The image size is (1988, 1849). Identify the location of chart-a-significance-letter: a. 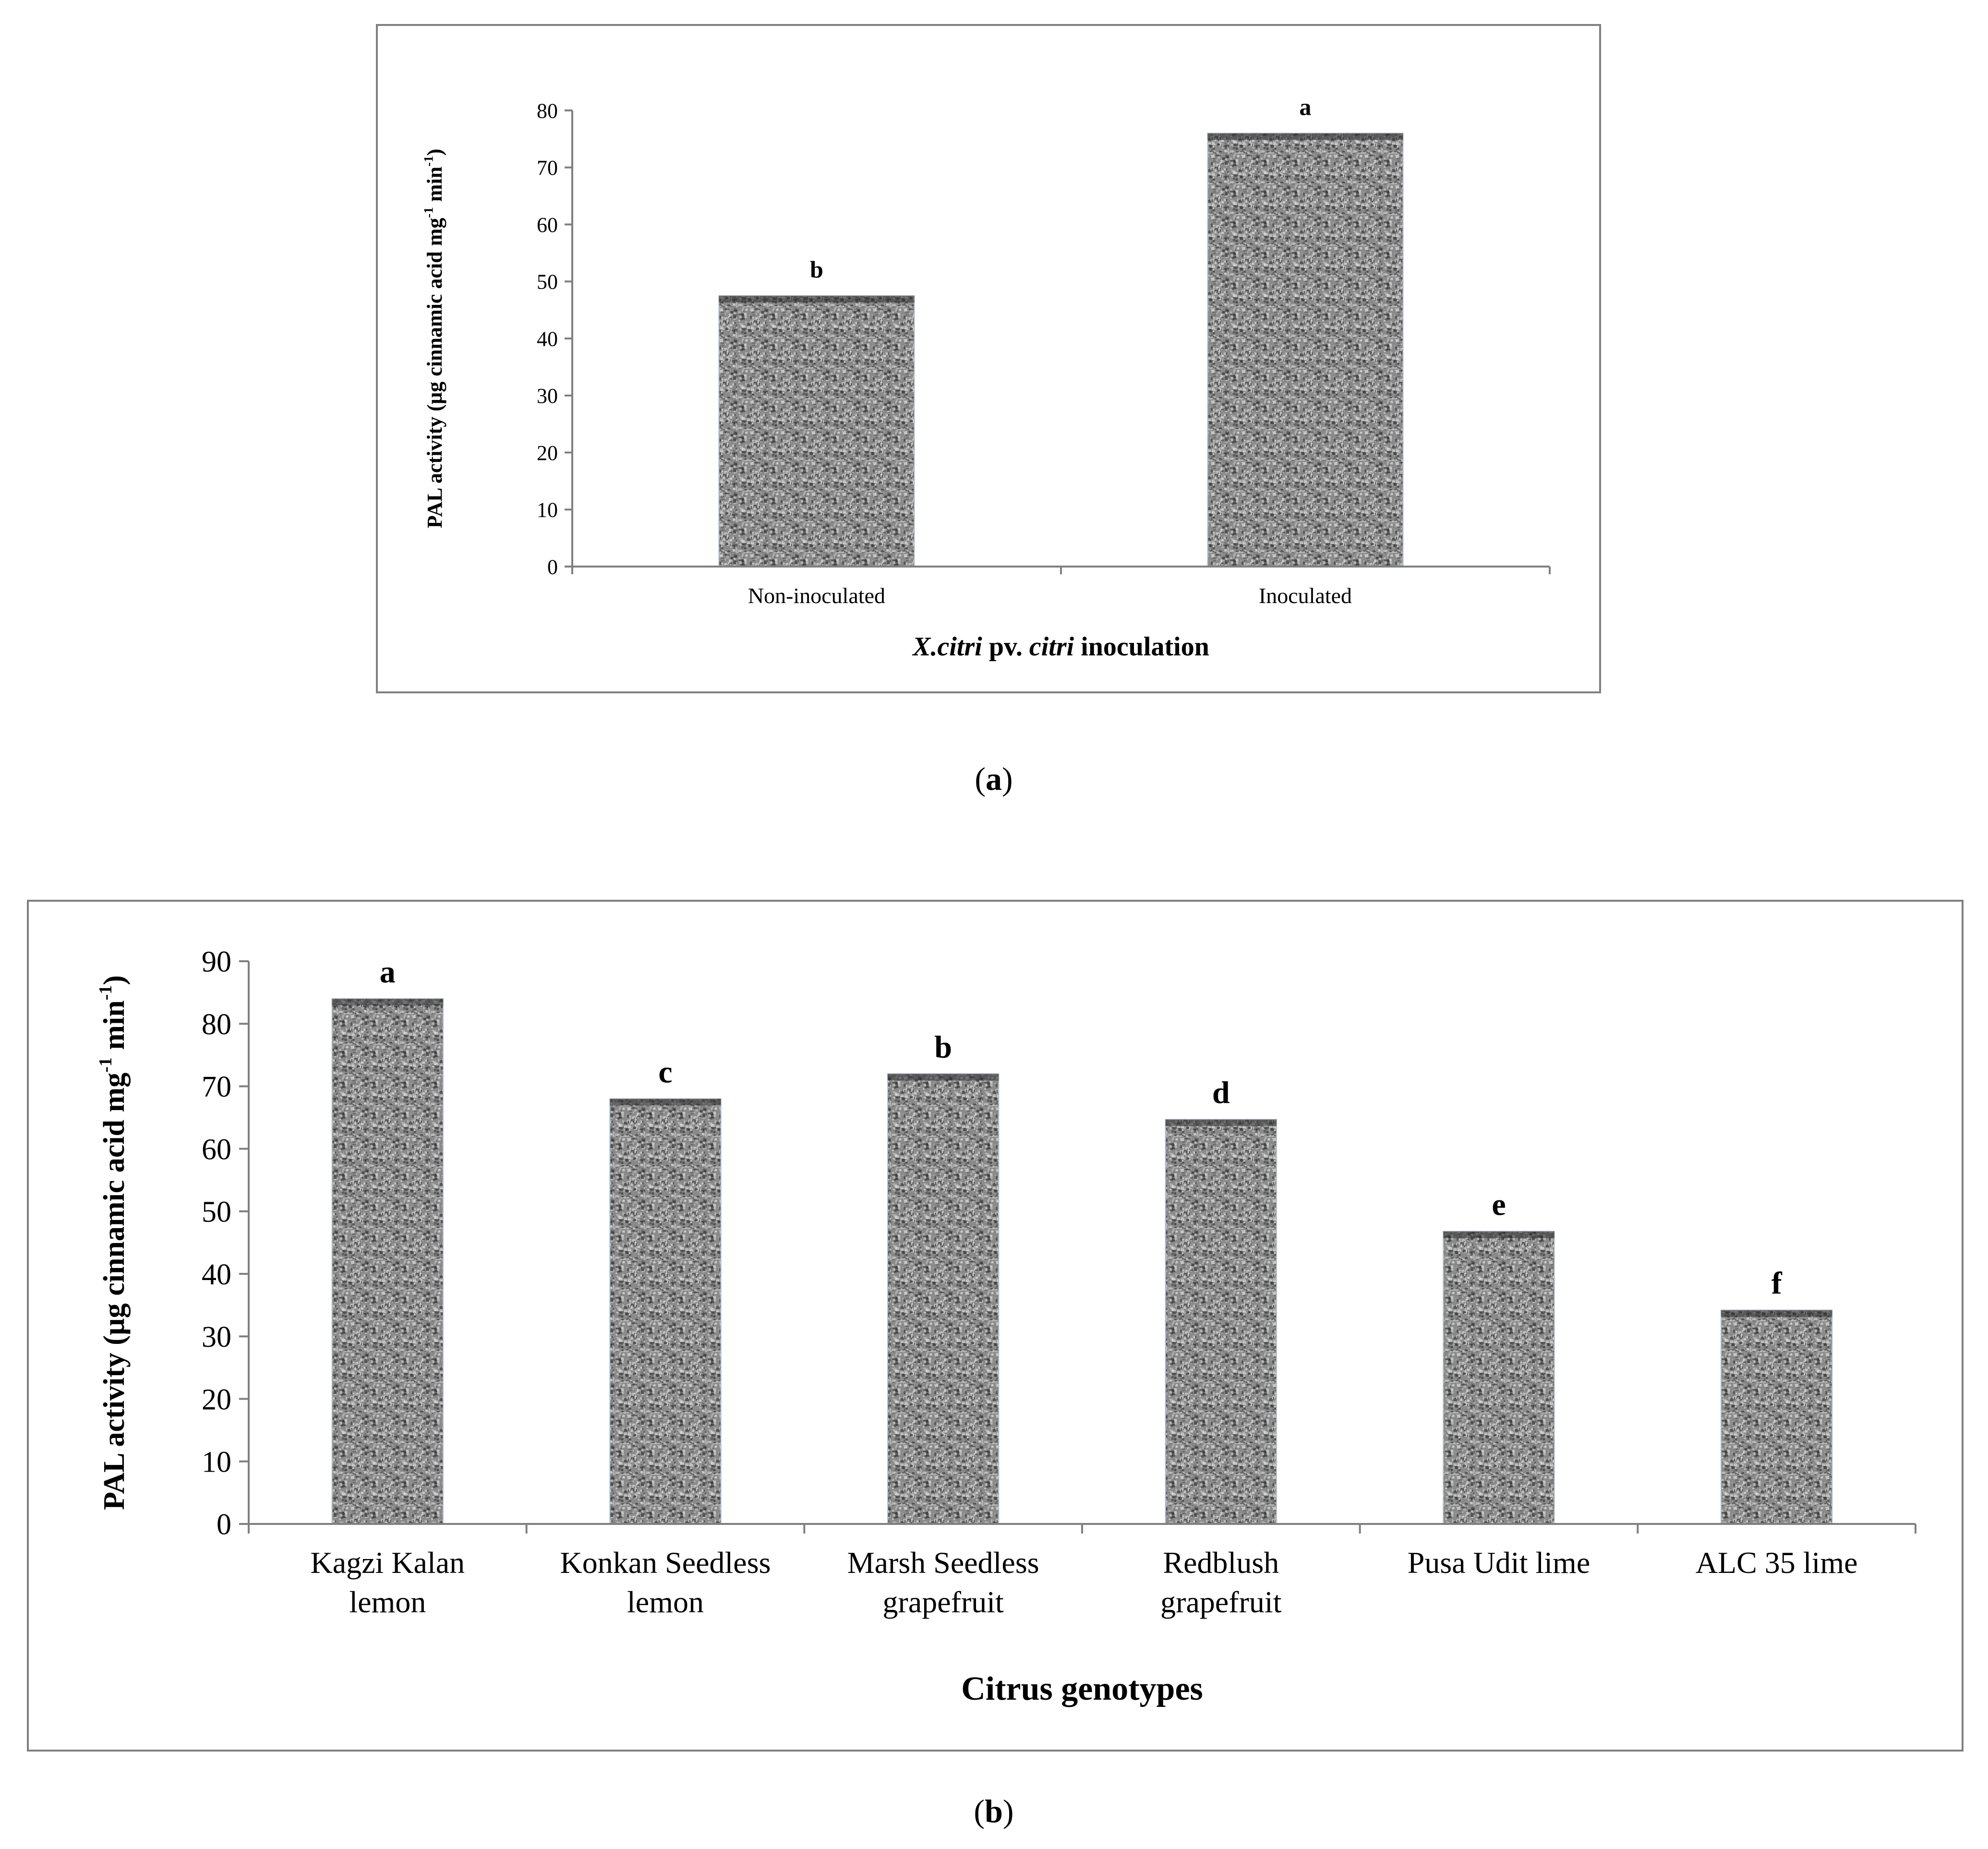
(1306, 107).